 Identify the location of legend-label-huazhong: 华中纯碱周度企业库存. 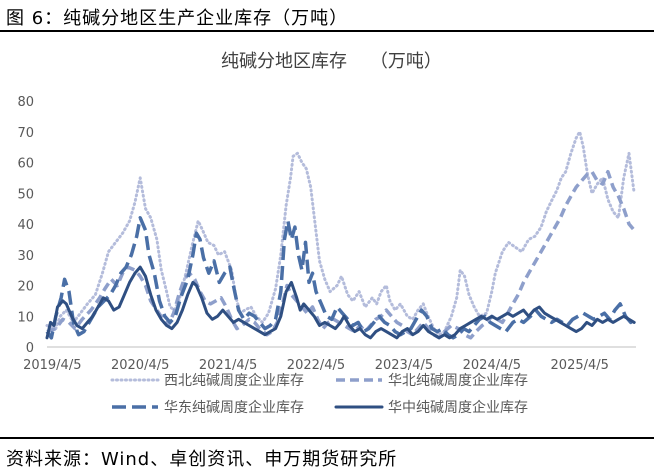
(458, 407).